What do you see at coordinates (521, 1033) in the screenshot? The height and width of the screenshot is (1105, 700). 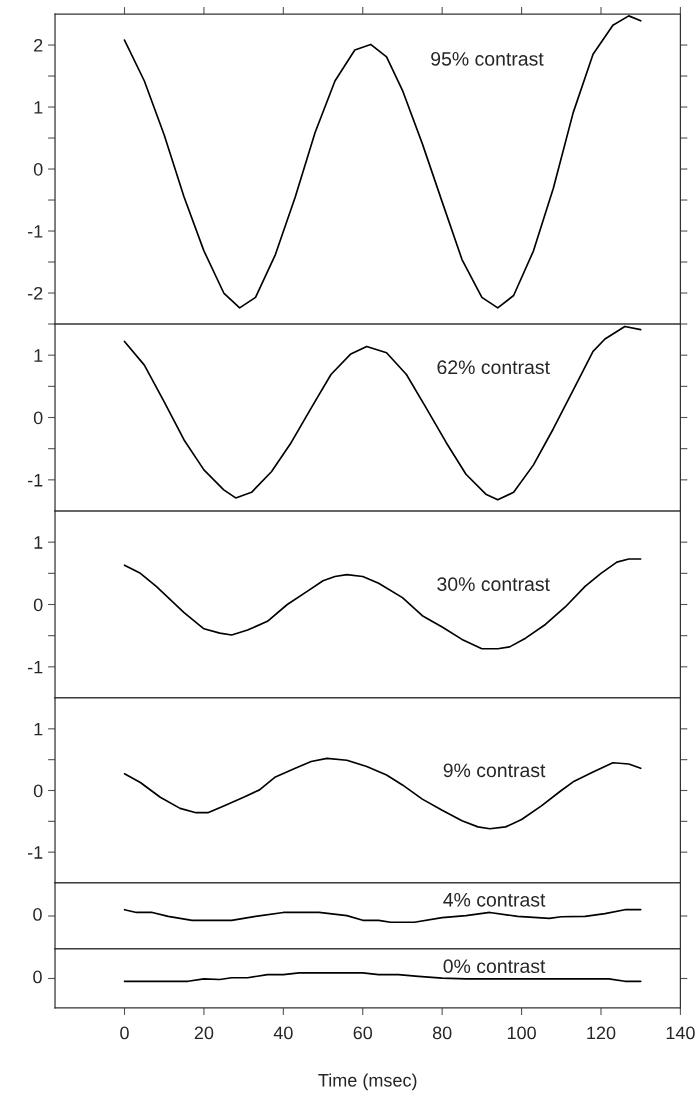 I see `x-tick-label: 100` at bounding box center [521, 1033].